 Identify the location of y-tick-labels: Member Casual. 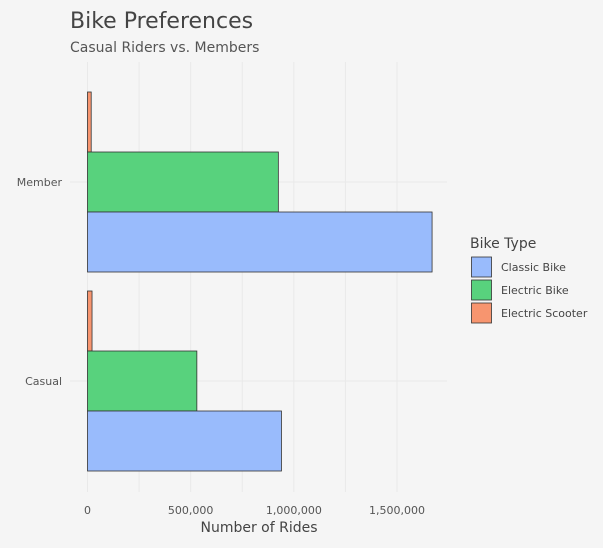
(40, 282).